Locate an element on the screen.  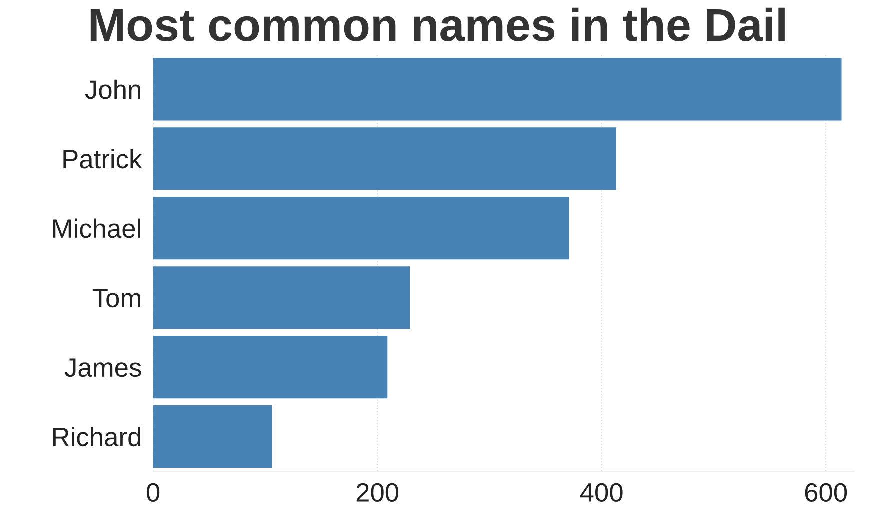
chart-title: Most common names in the Dail is located at coordinates (437, 25).